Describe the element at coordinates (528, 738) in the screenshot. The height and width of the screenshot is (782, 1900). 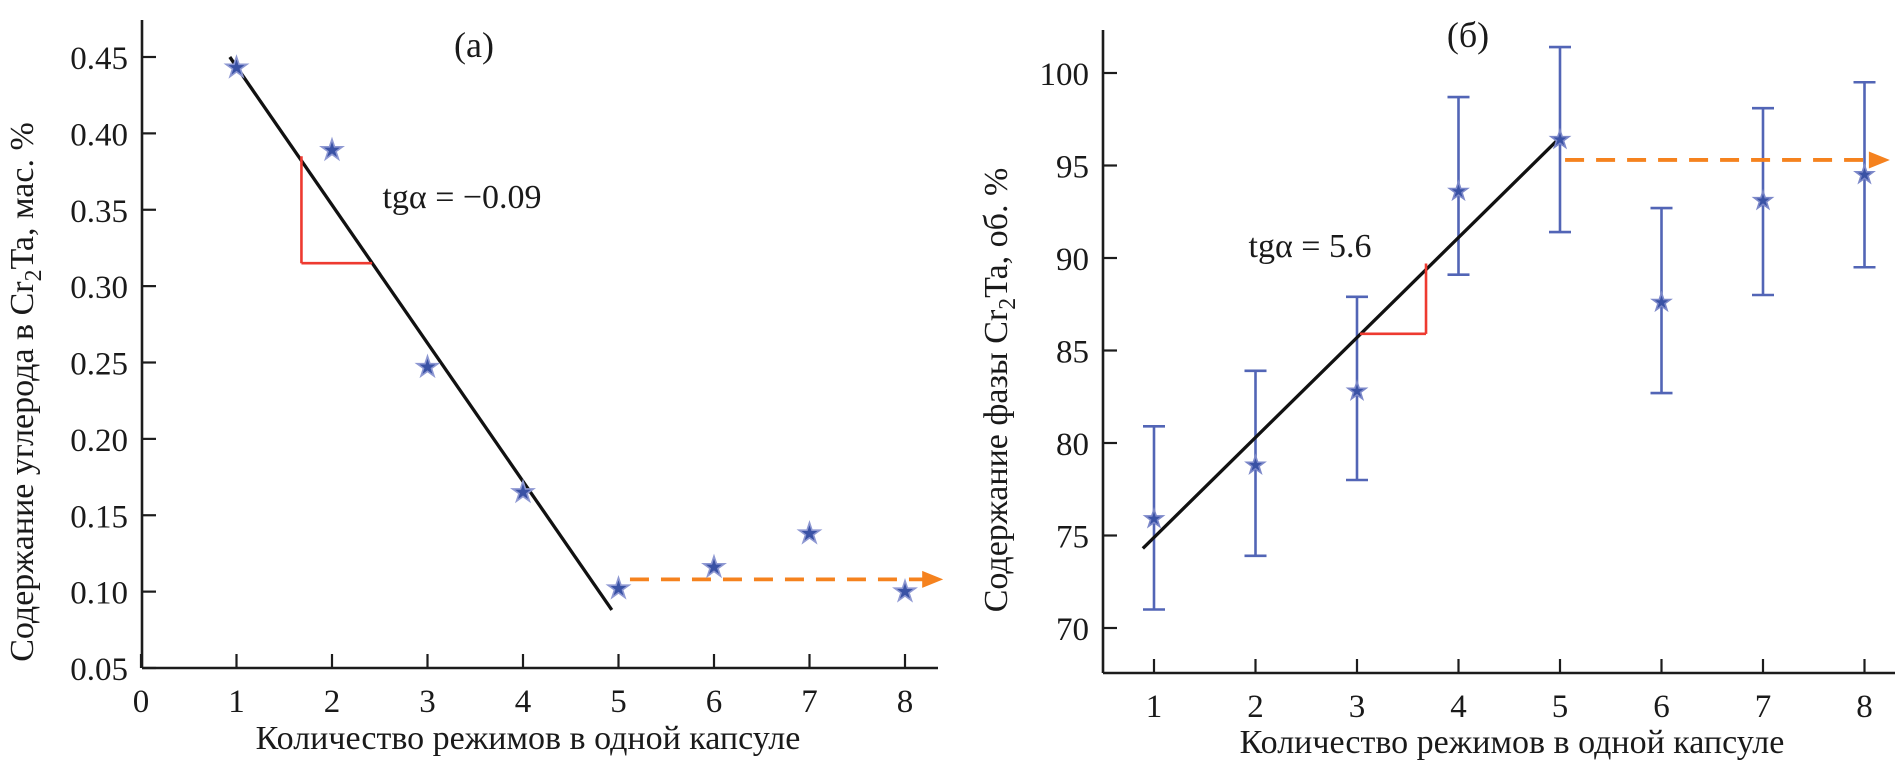
I see `x-axis-title-a: Количество режимов в одной капсуле` at that location.